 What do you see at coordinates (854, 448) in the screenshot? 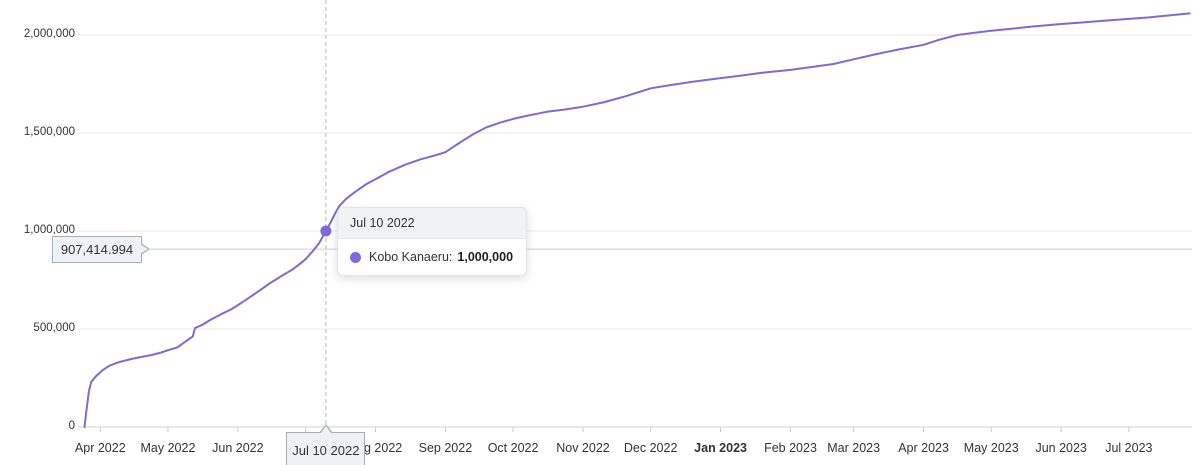
I see `x-axis-tick-label: Mar 2023` at bounding box center [854, 448].